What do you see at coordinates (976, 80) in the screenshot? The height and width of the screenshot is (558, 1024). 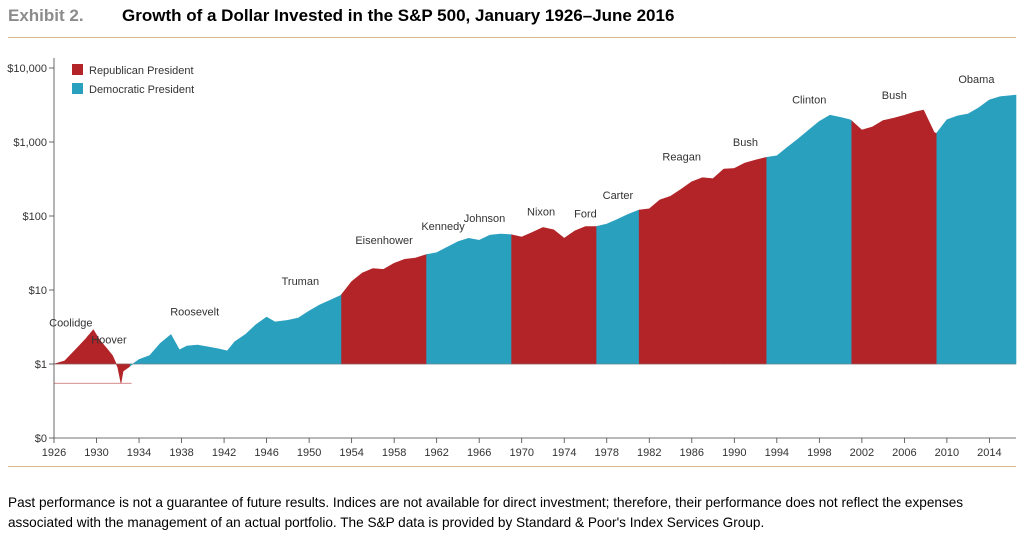 I see `president-label-obama-14: Obama` at bounding box center [976, 80].